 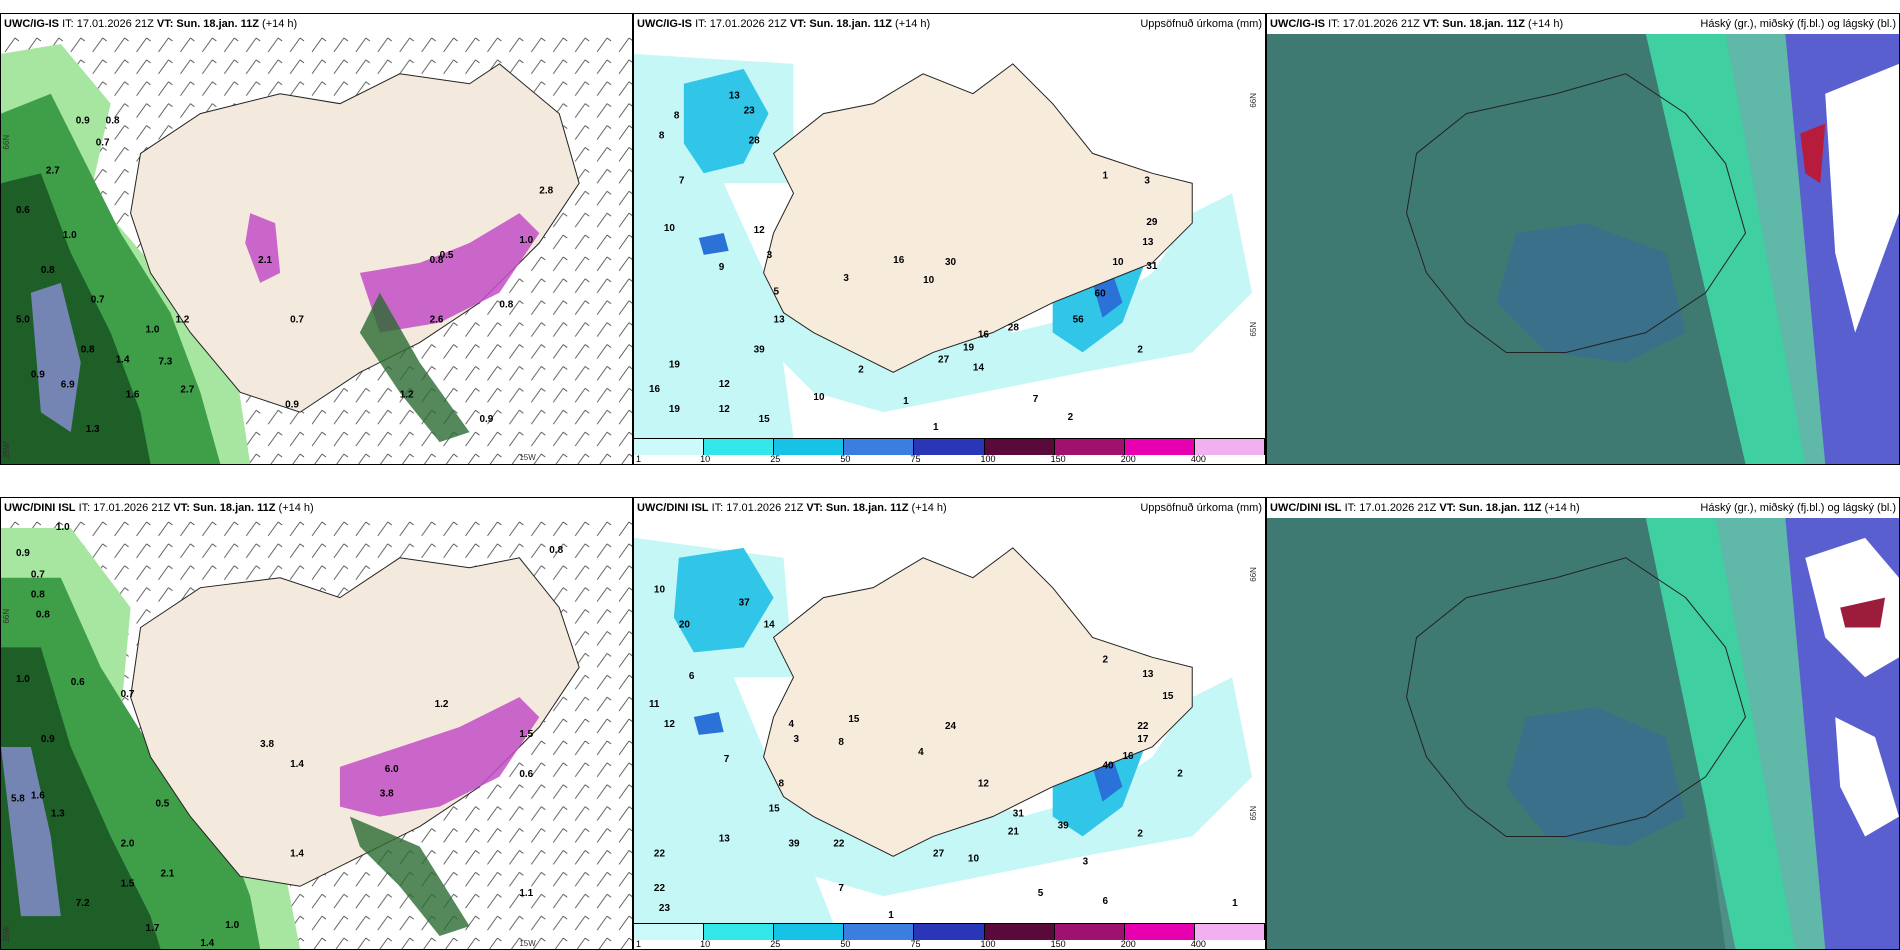 What do you see at coordinates (675, 409) in the screenshot?
I see `value-label: 19` at bounding box center [675, 409].